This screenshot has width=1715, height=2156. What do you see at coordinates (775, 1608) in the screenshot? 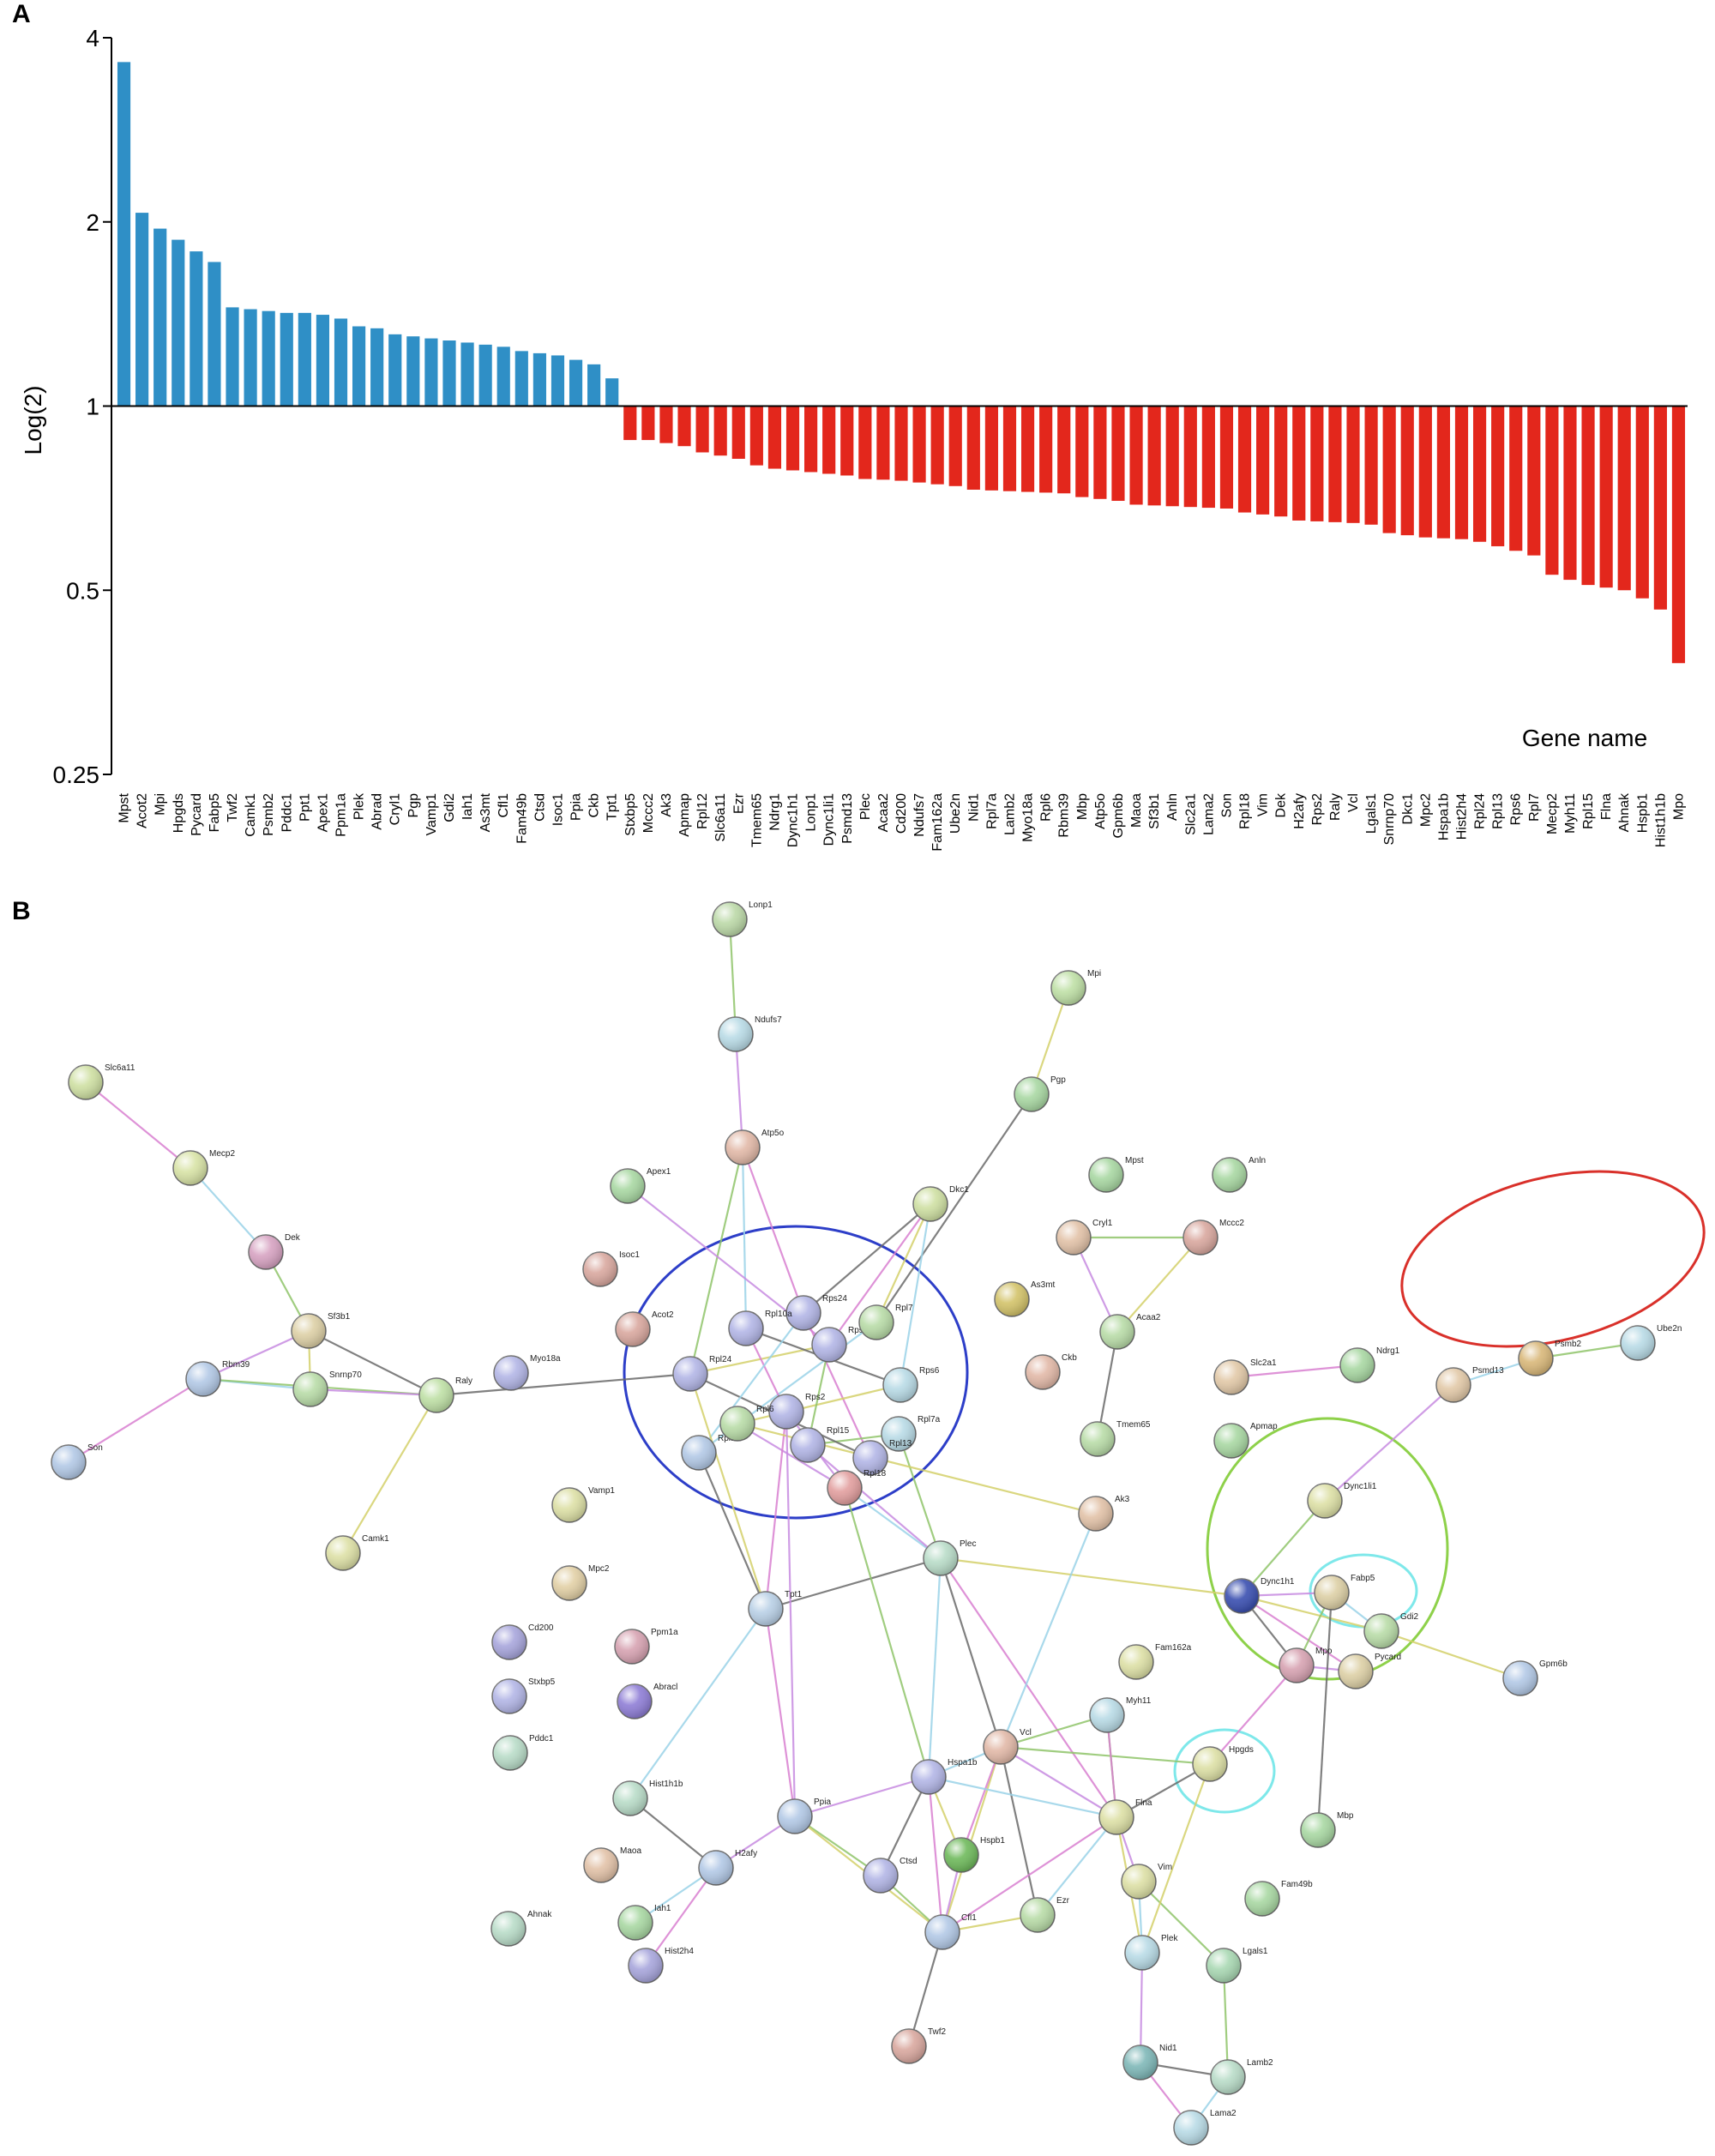
I see `node-Tpt1: Tpt1` at bounding box center [775, 1608].